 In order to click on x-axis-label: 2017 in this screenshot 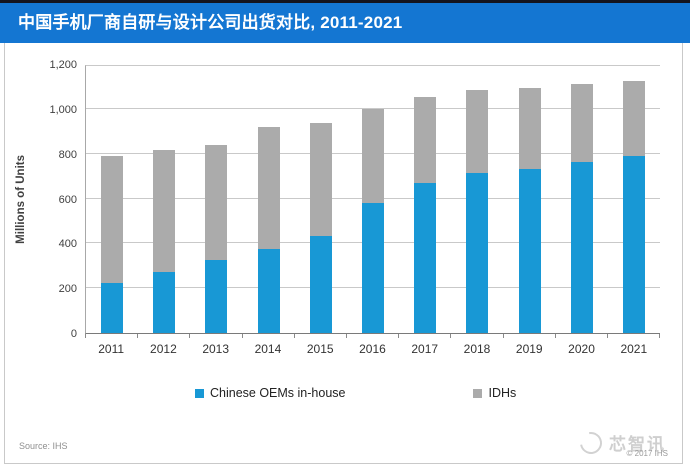, I will do `click(425, 349)`.